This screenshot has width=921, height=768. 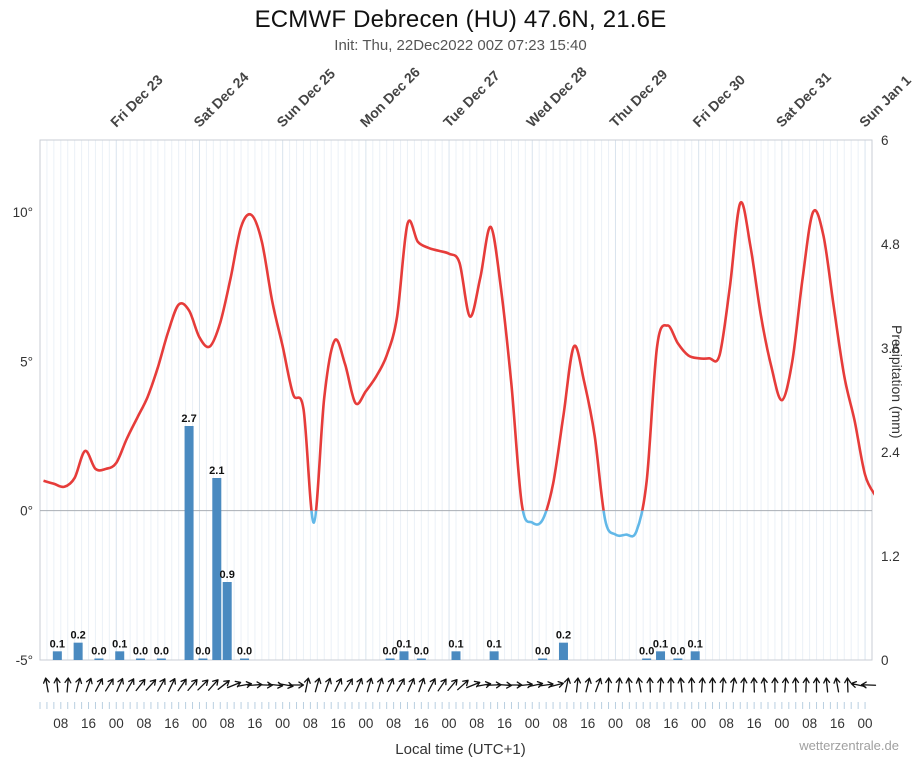 What do you see at coordinates (849, 745) in the screenshot?
I see `watermark: wetterzentrale.de` at bounding box center [849, 745].